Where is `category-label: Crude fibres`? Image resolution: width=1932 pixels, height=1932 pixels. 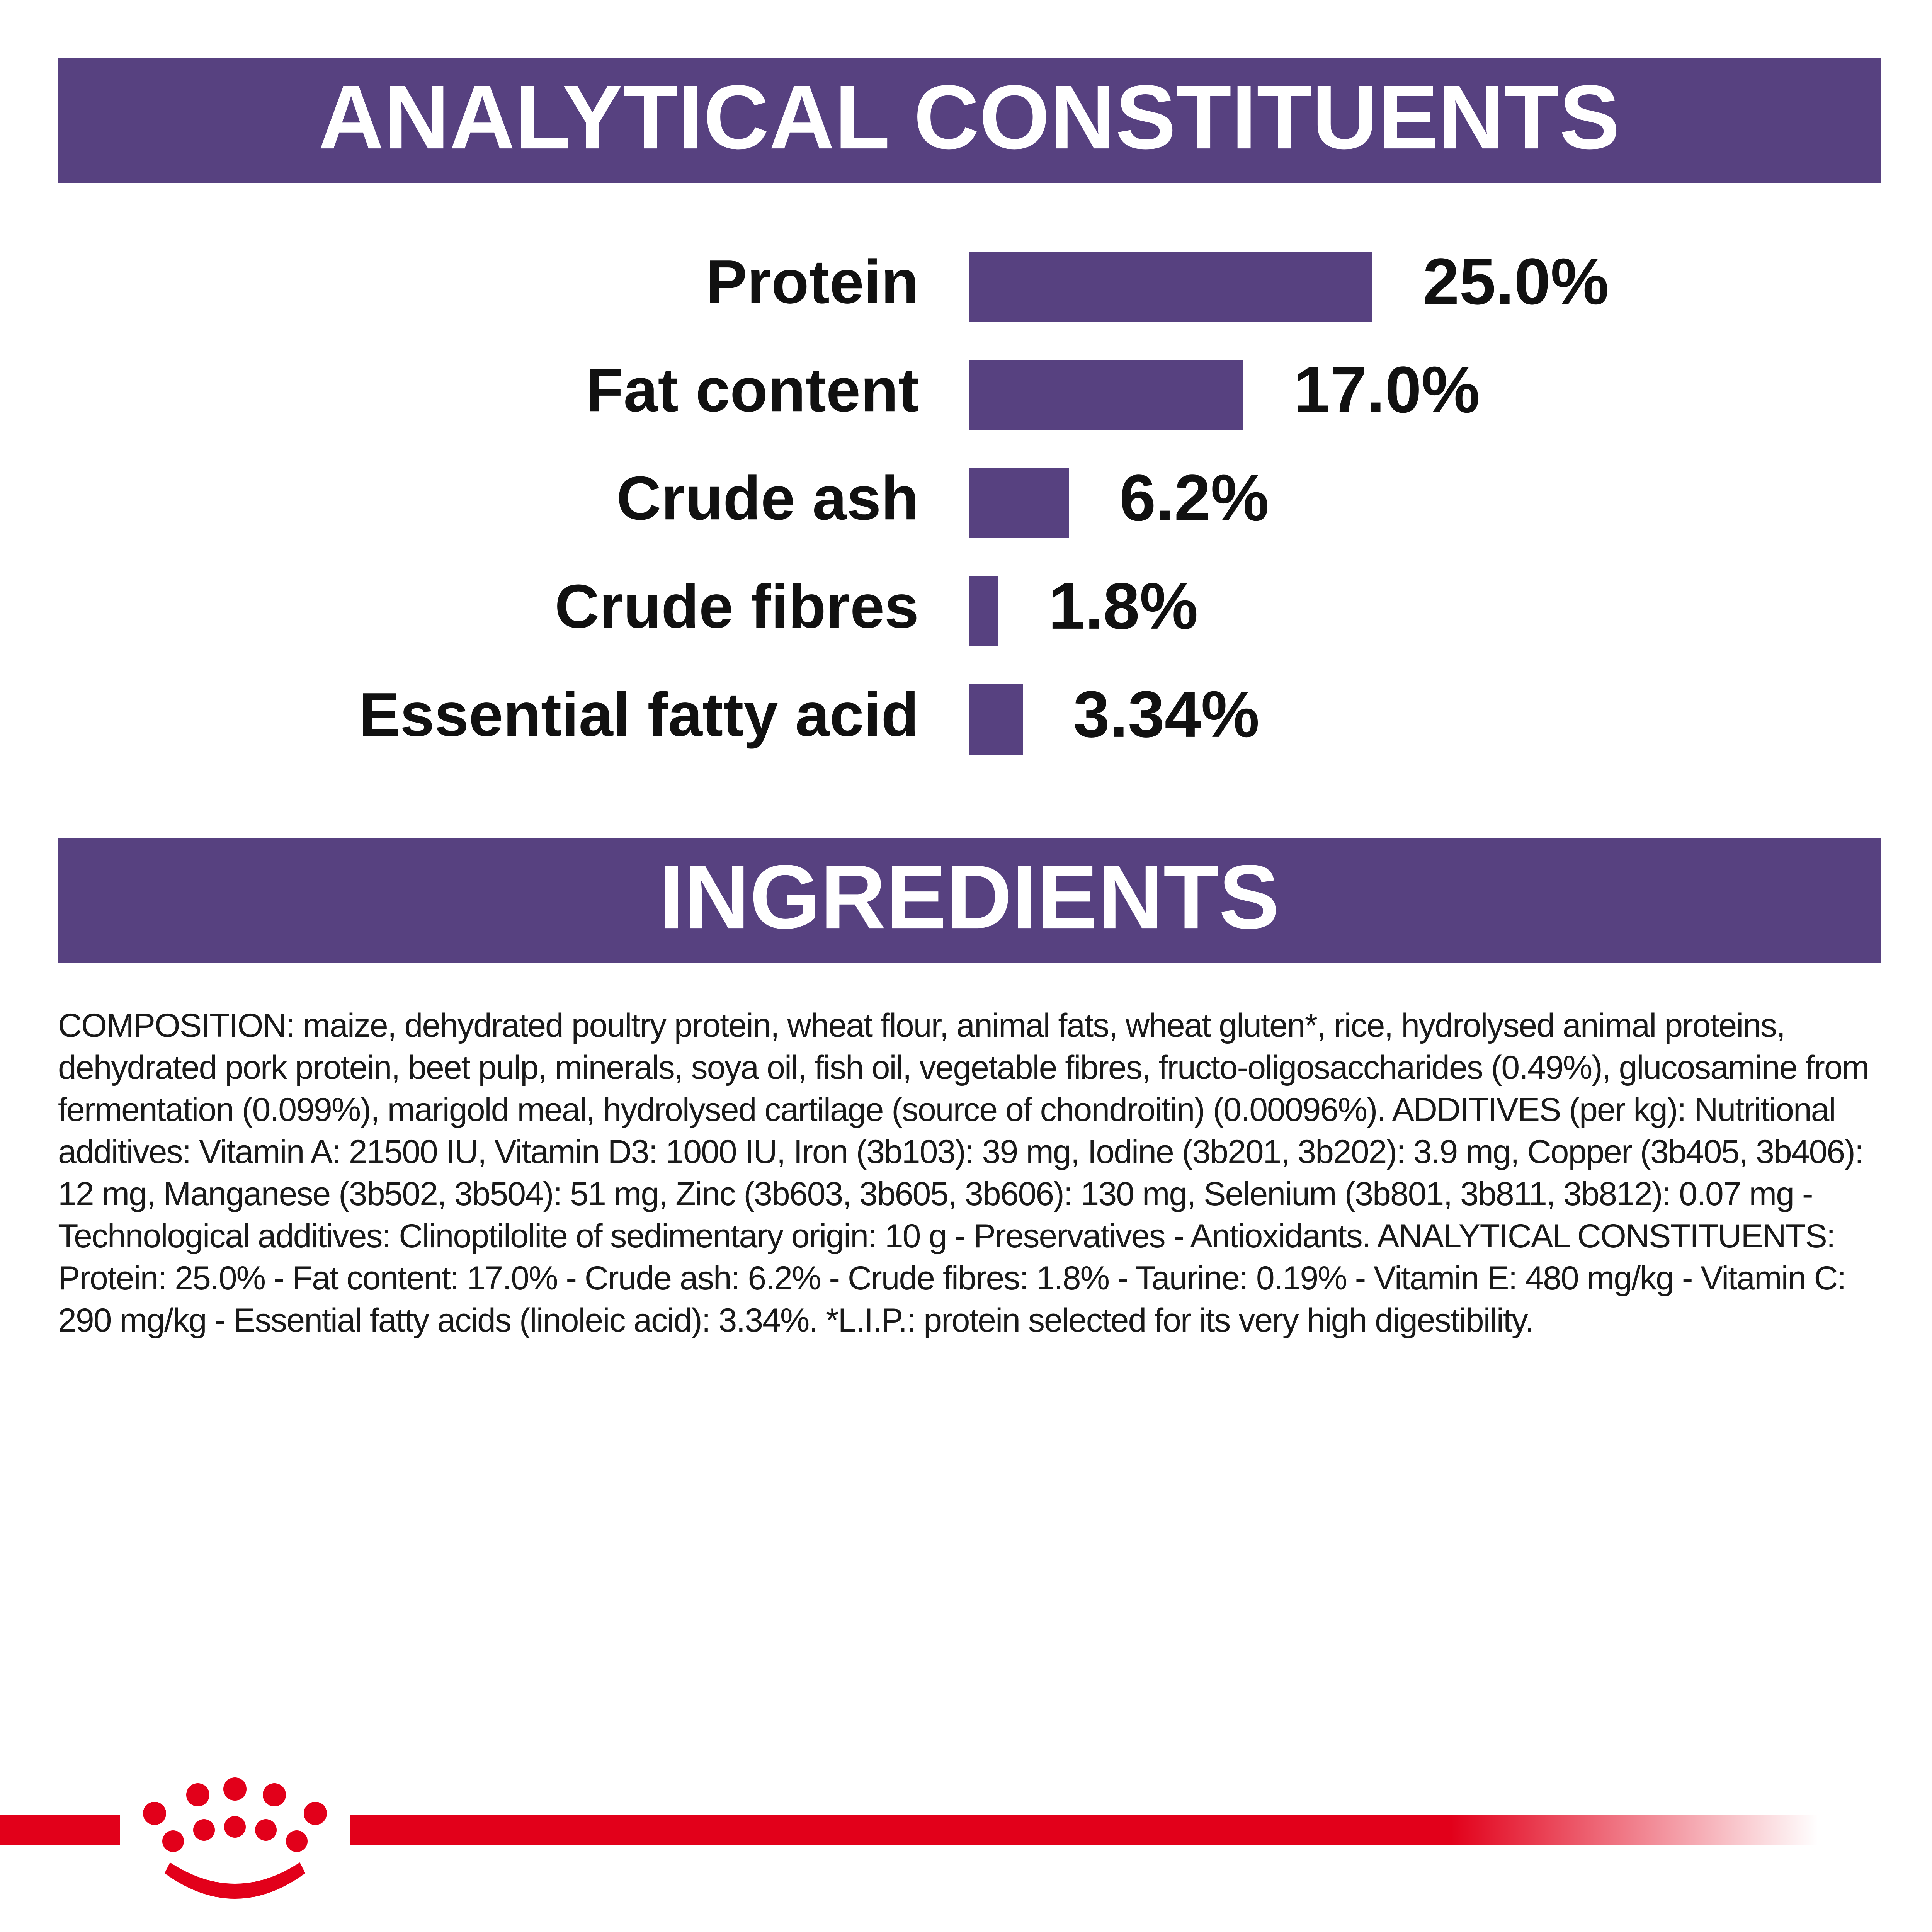
category-label: Crude fibres is located at coordinates (737, 606).